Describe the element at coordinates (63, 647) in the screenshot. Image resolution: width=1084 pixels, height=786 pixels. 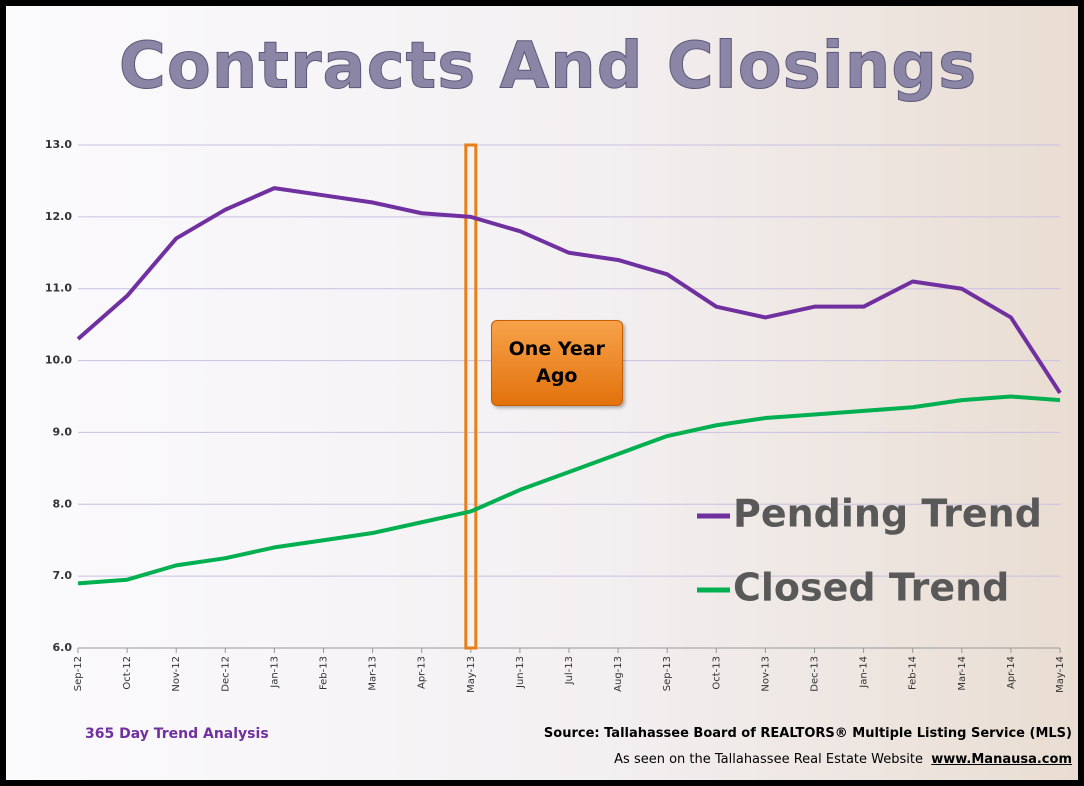
I see `y-tick-label: 6.0` at that location.